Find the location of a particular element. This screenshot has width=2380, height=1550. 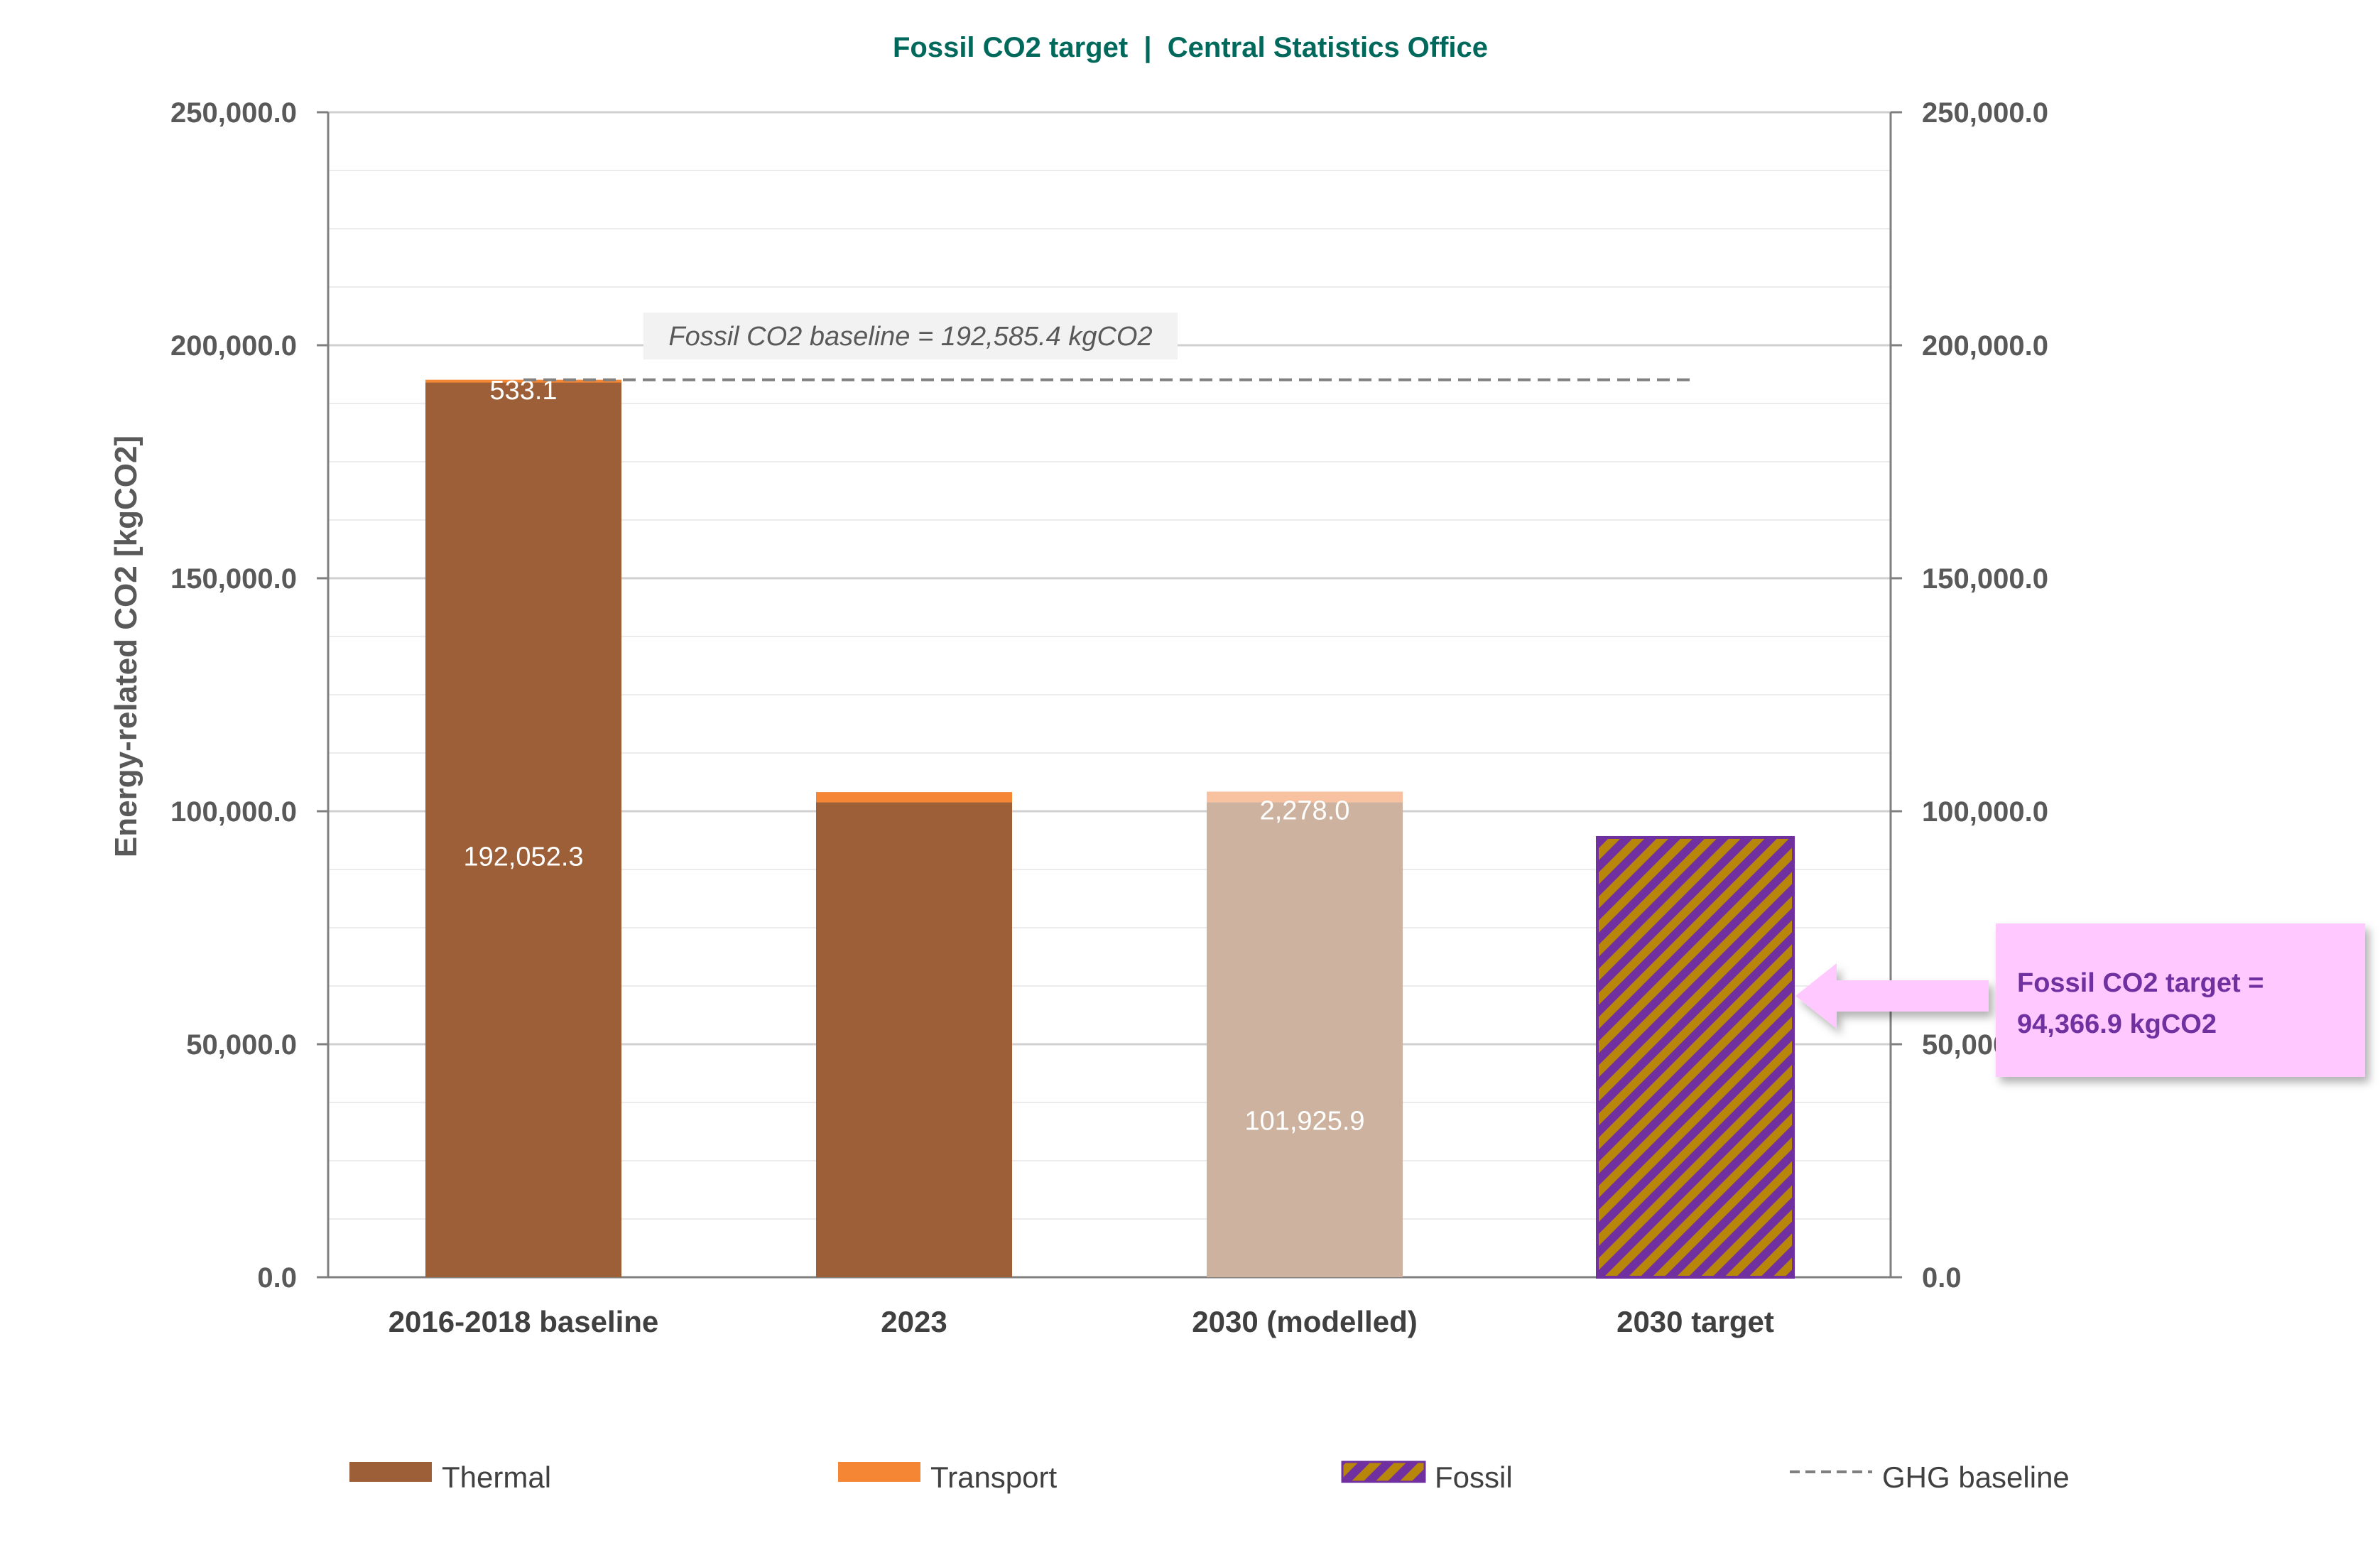

legend-thermal: Thermal is located at coordinates (450, 1477).